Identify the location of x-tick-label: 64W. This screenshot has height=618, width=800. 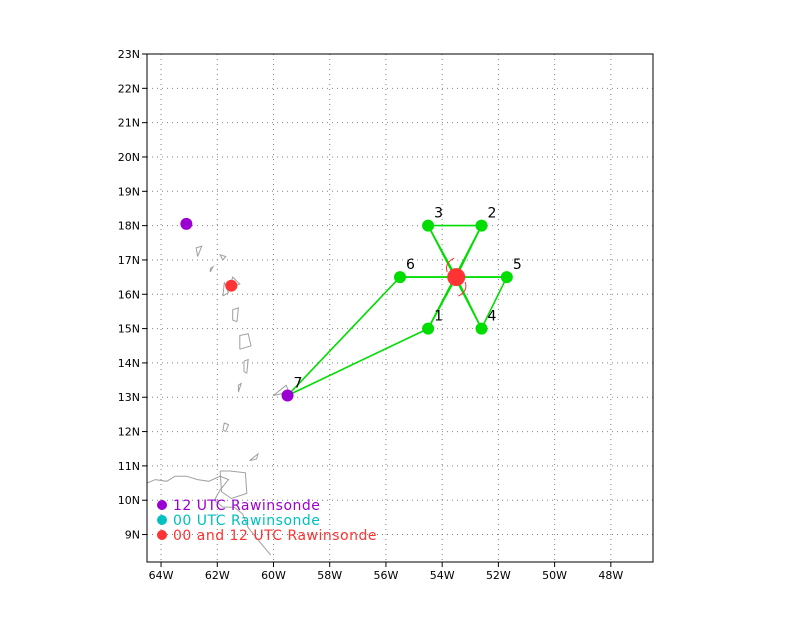
(161, 575).